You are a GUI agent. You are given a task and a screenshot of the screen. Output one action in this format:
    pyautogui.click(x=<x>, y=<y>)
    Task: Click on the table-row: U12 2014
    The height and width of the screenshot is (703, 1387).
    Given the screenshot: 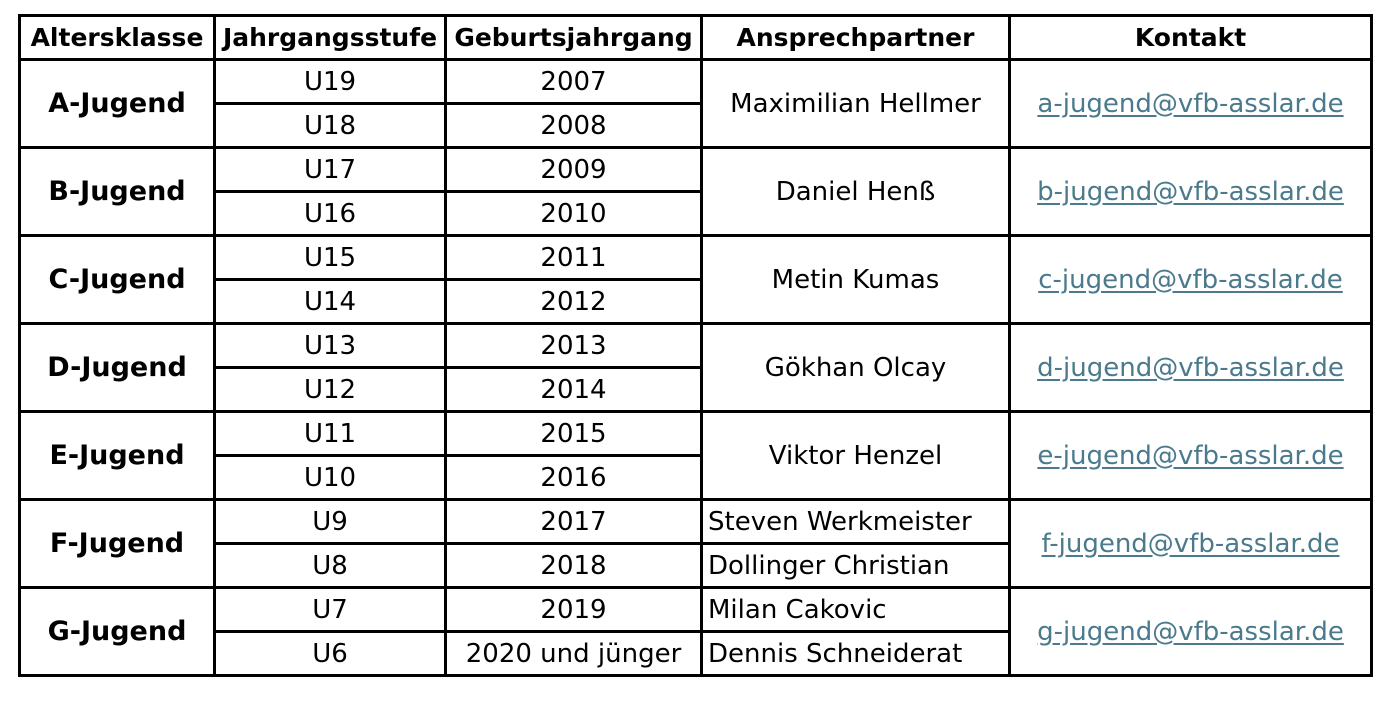 What is the action you would take?
    pyautogui.click(x=696, y=389)
    